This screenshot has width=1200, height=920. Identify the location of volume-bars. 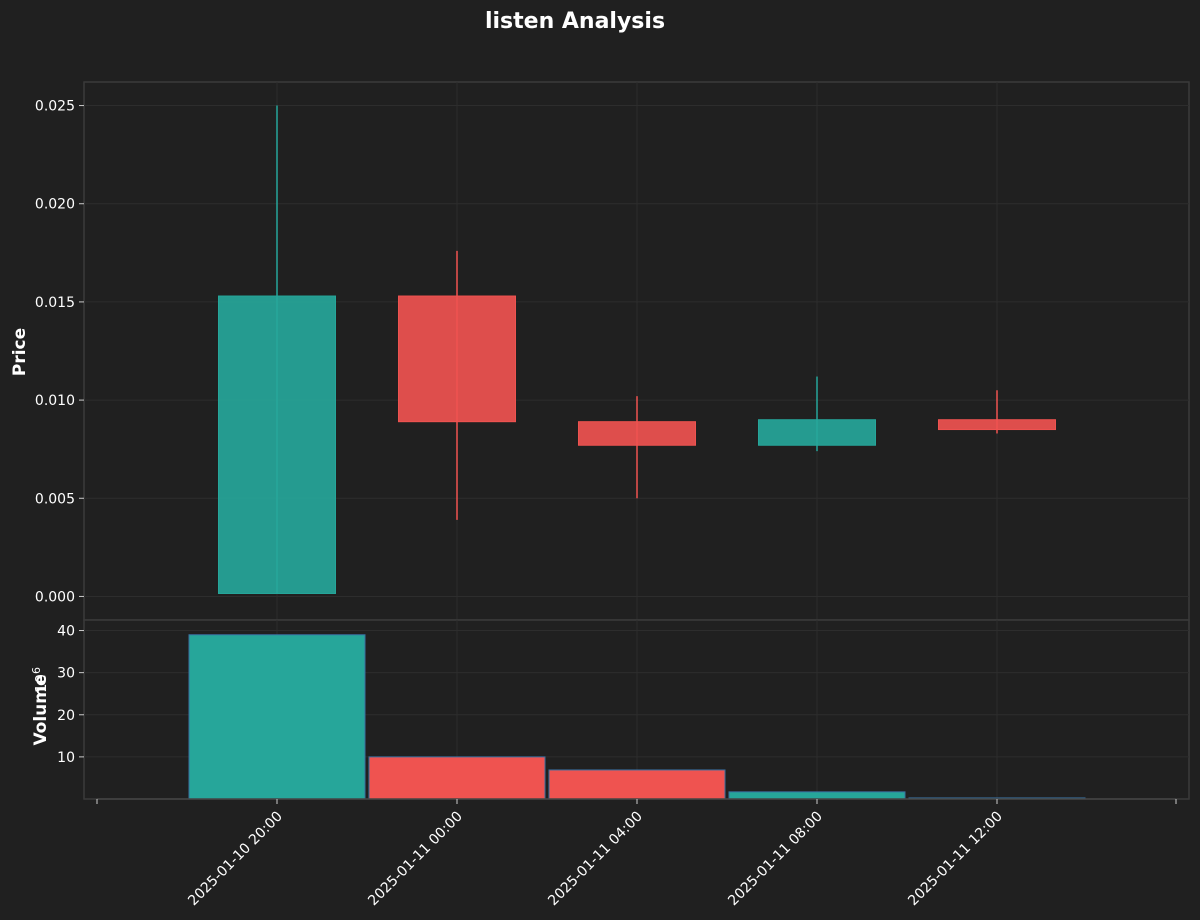
(637, 717).